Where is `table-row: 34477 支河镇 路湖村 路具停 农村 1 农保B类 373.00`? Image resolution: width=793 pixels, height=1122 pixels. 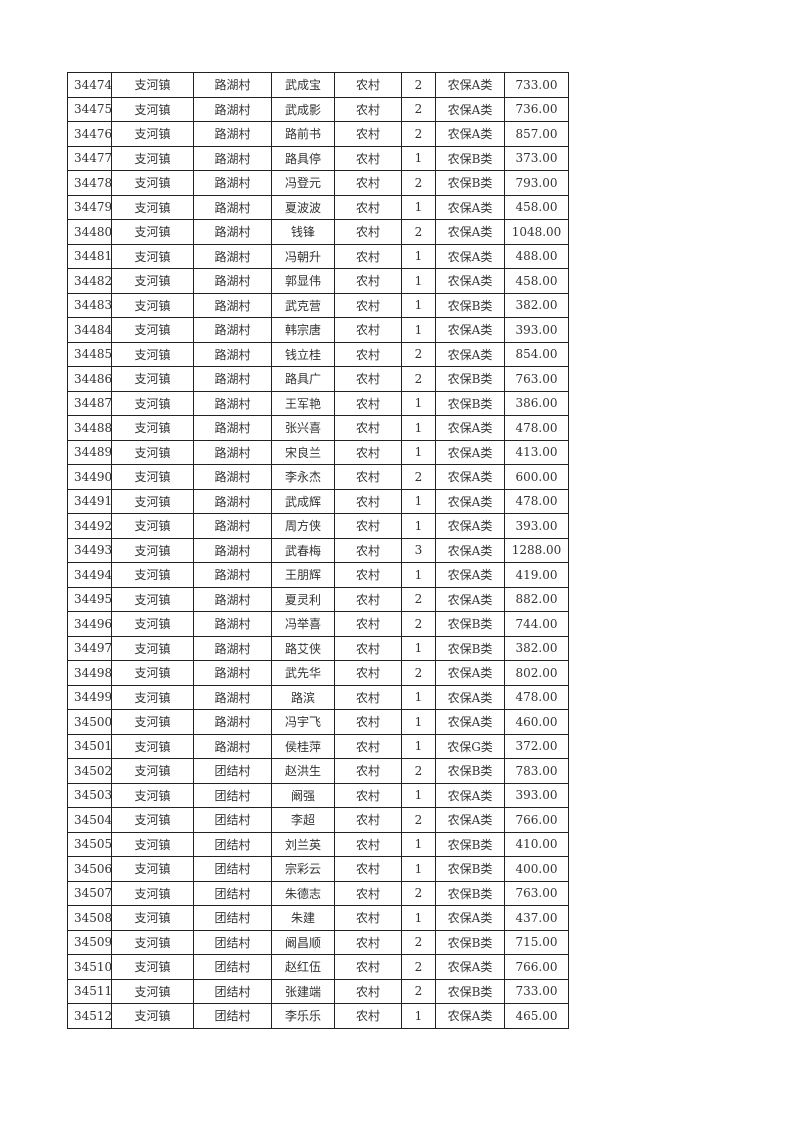
table-row: 34477 支河镇 路湖村 路具停 农村 1 农保B类 373.00 is located at coordinates (318, 158).